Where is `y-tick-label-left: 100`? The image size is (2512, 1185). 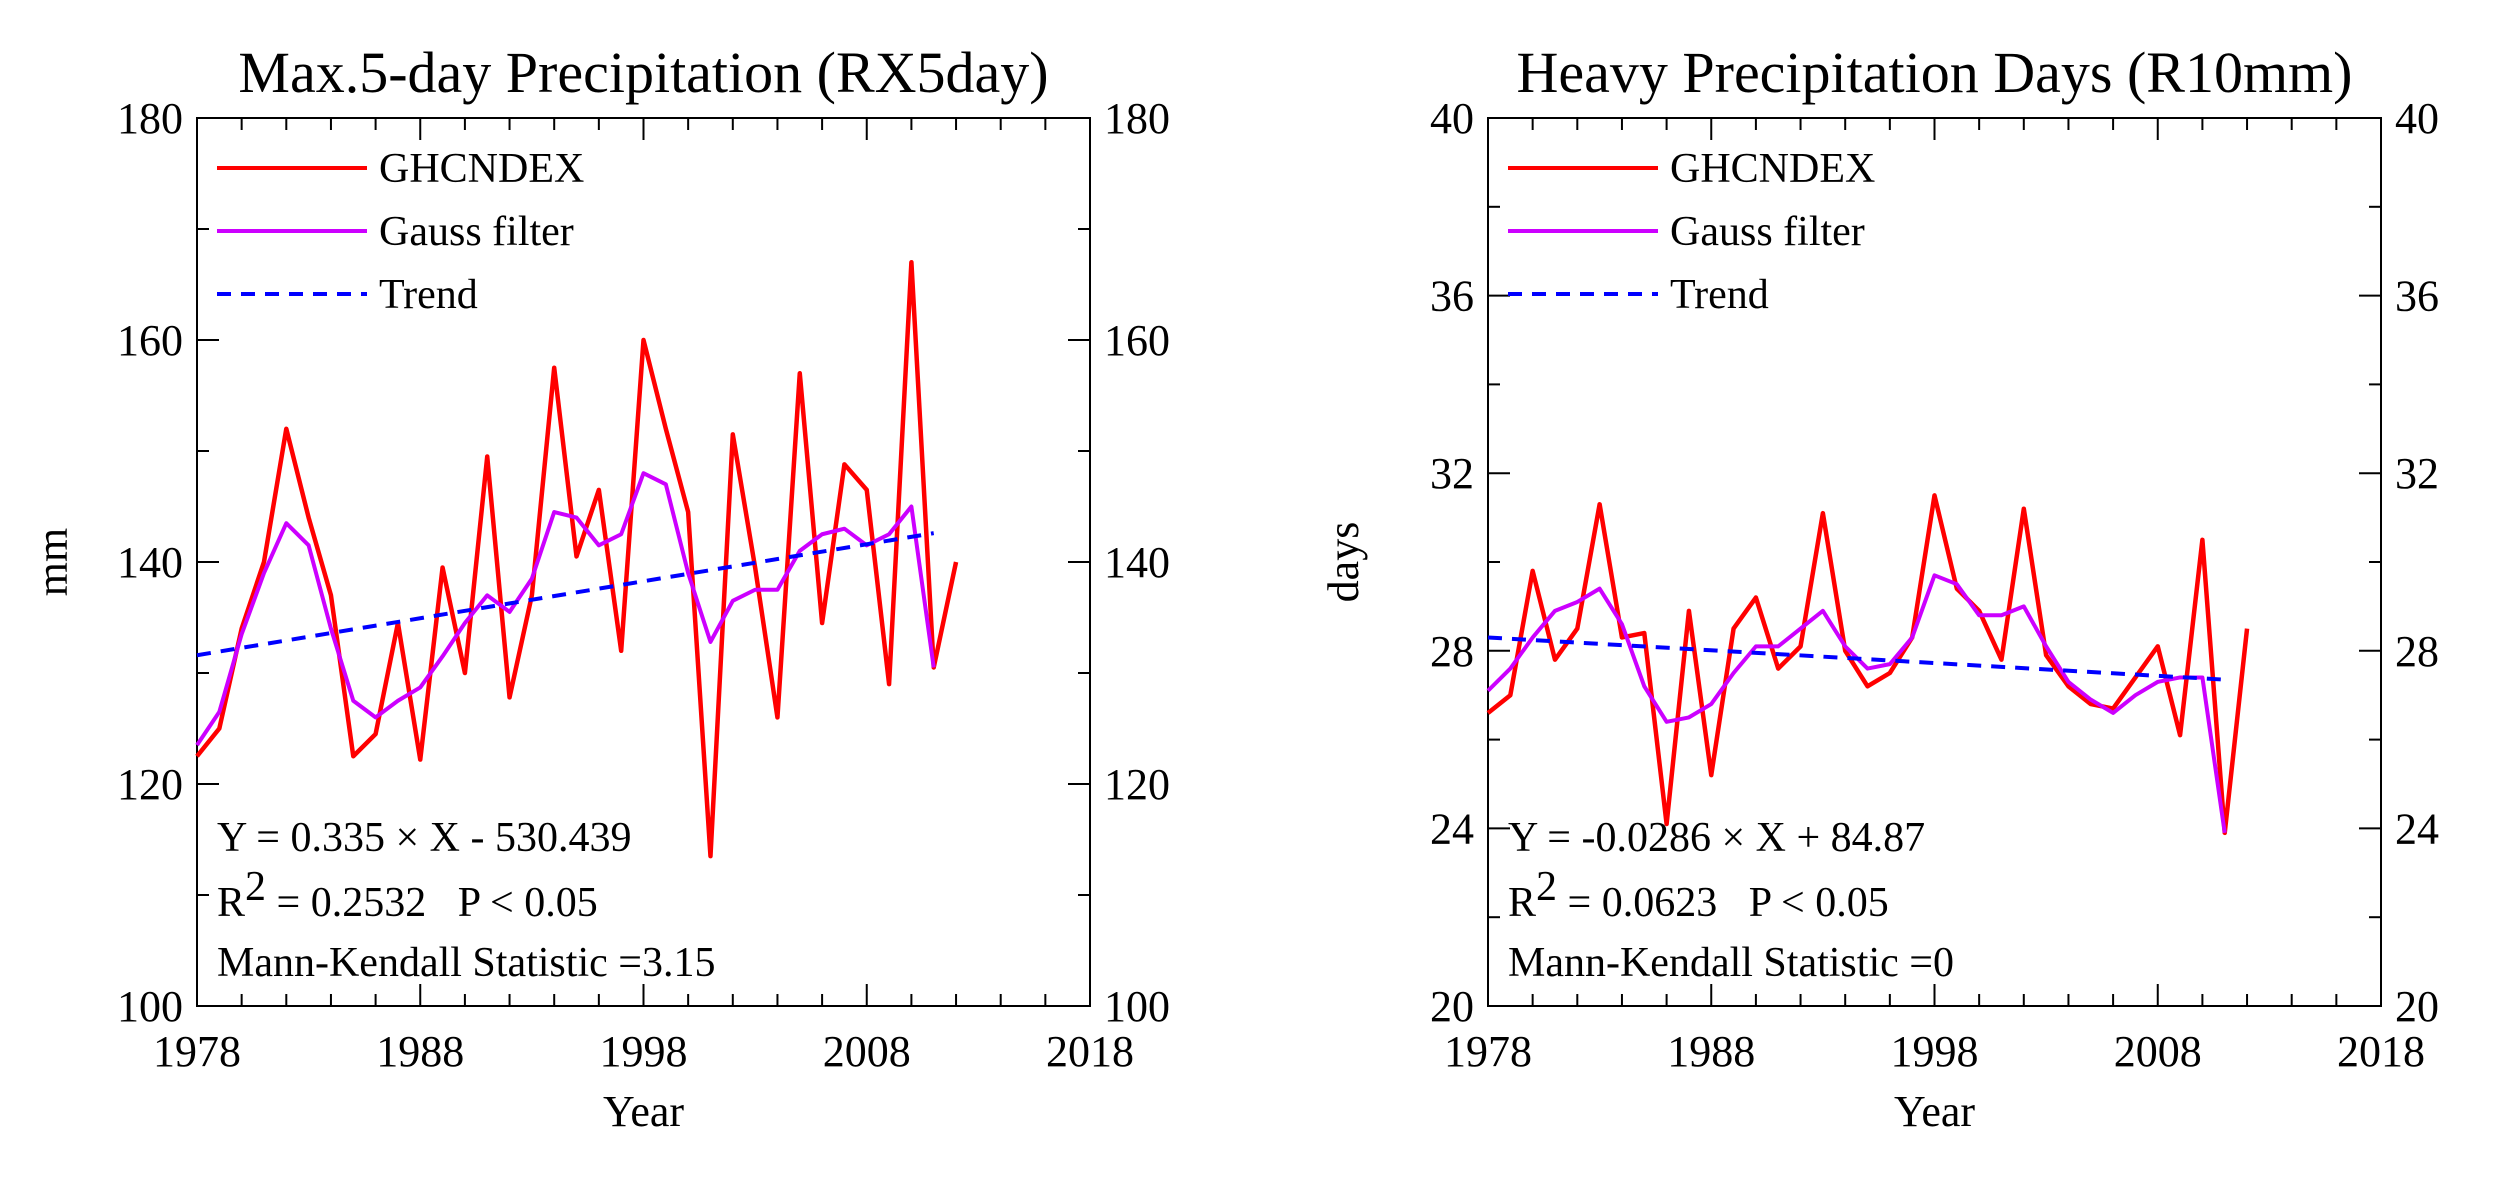 y-tick-label-left: 100 is located at coordinates (150, 1006).